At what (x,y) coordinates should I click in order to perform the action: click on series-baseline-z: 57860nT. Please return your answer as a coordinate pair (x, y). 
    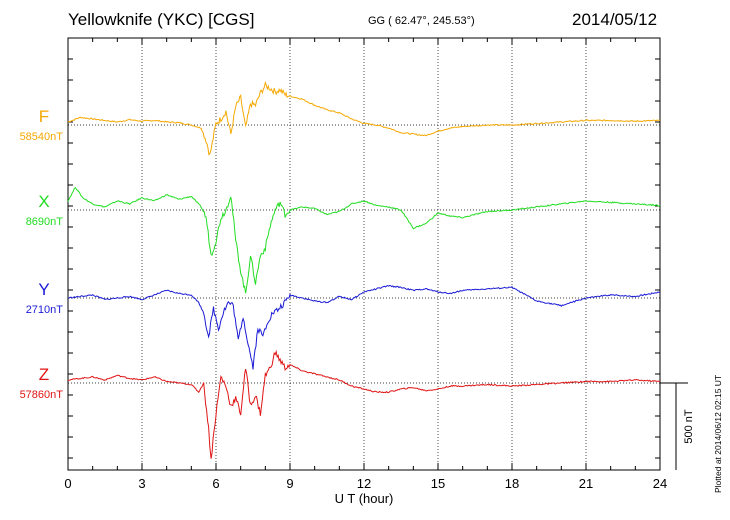
    Looking at the image, I should click on (42, 395).